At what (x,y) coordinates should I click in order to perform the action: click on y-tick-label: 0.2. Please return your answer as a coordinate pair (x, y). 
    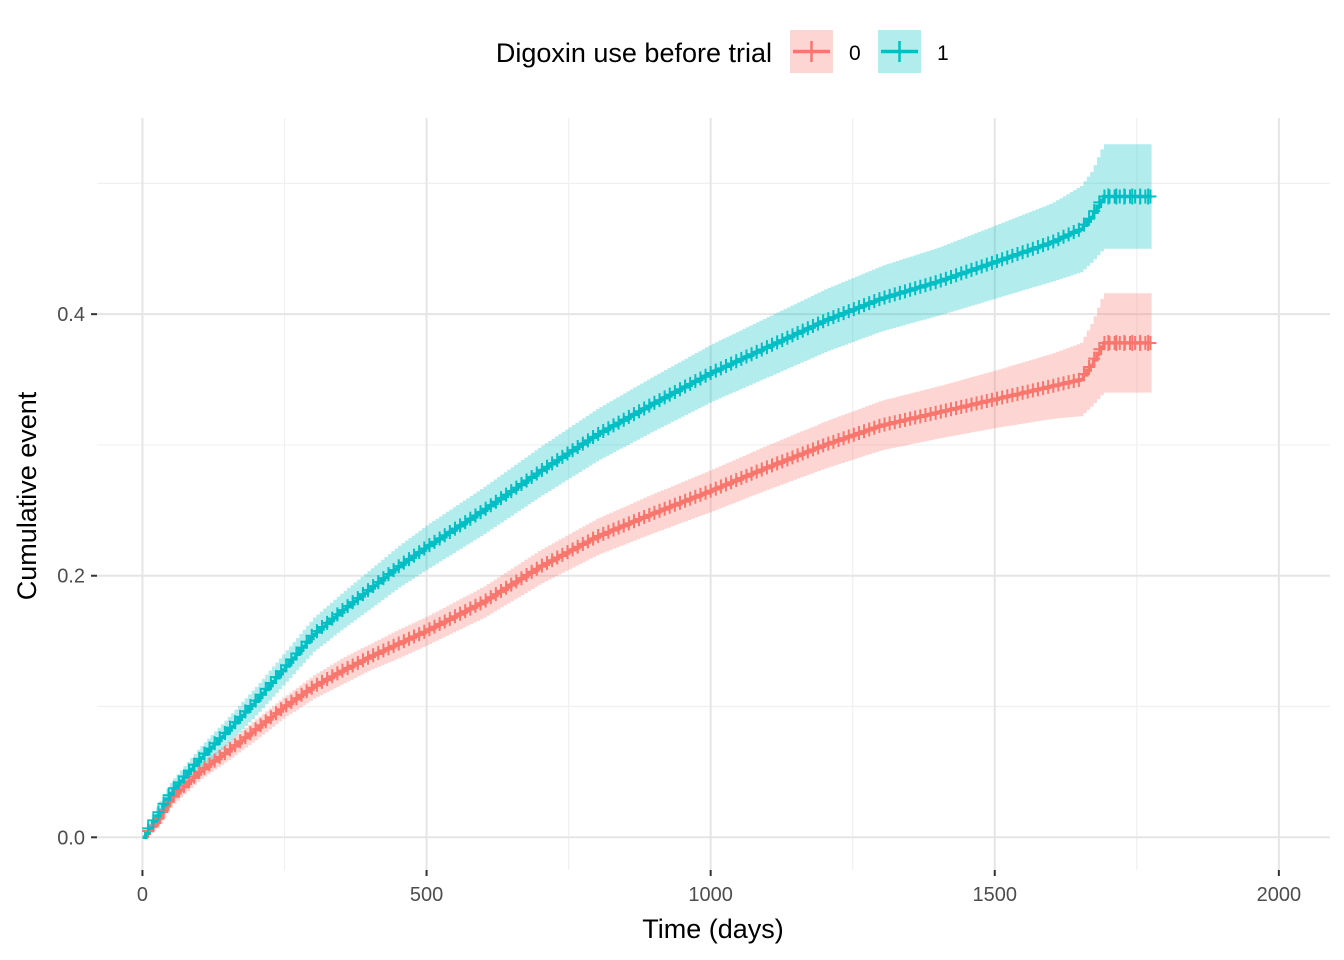
    Looking at the image, I should click on (71, 577).